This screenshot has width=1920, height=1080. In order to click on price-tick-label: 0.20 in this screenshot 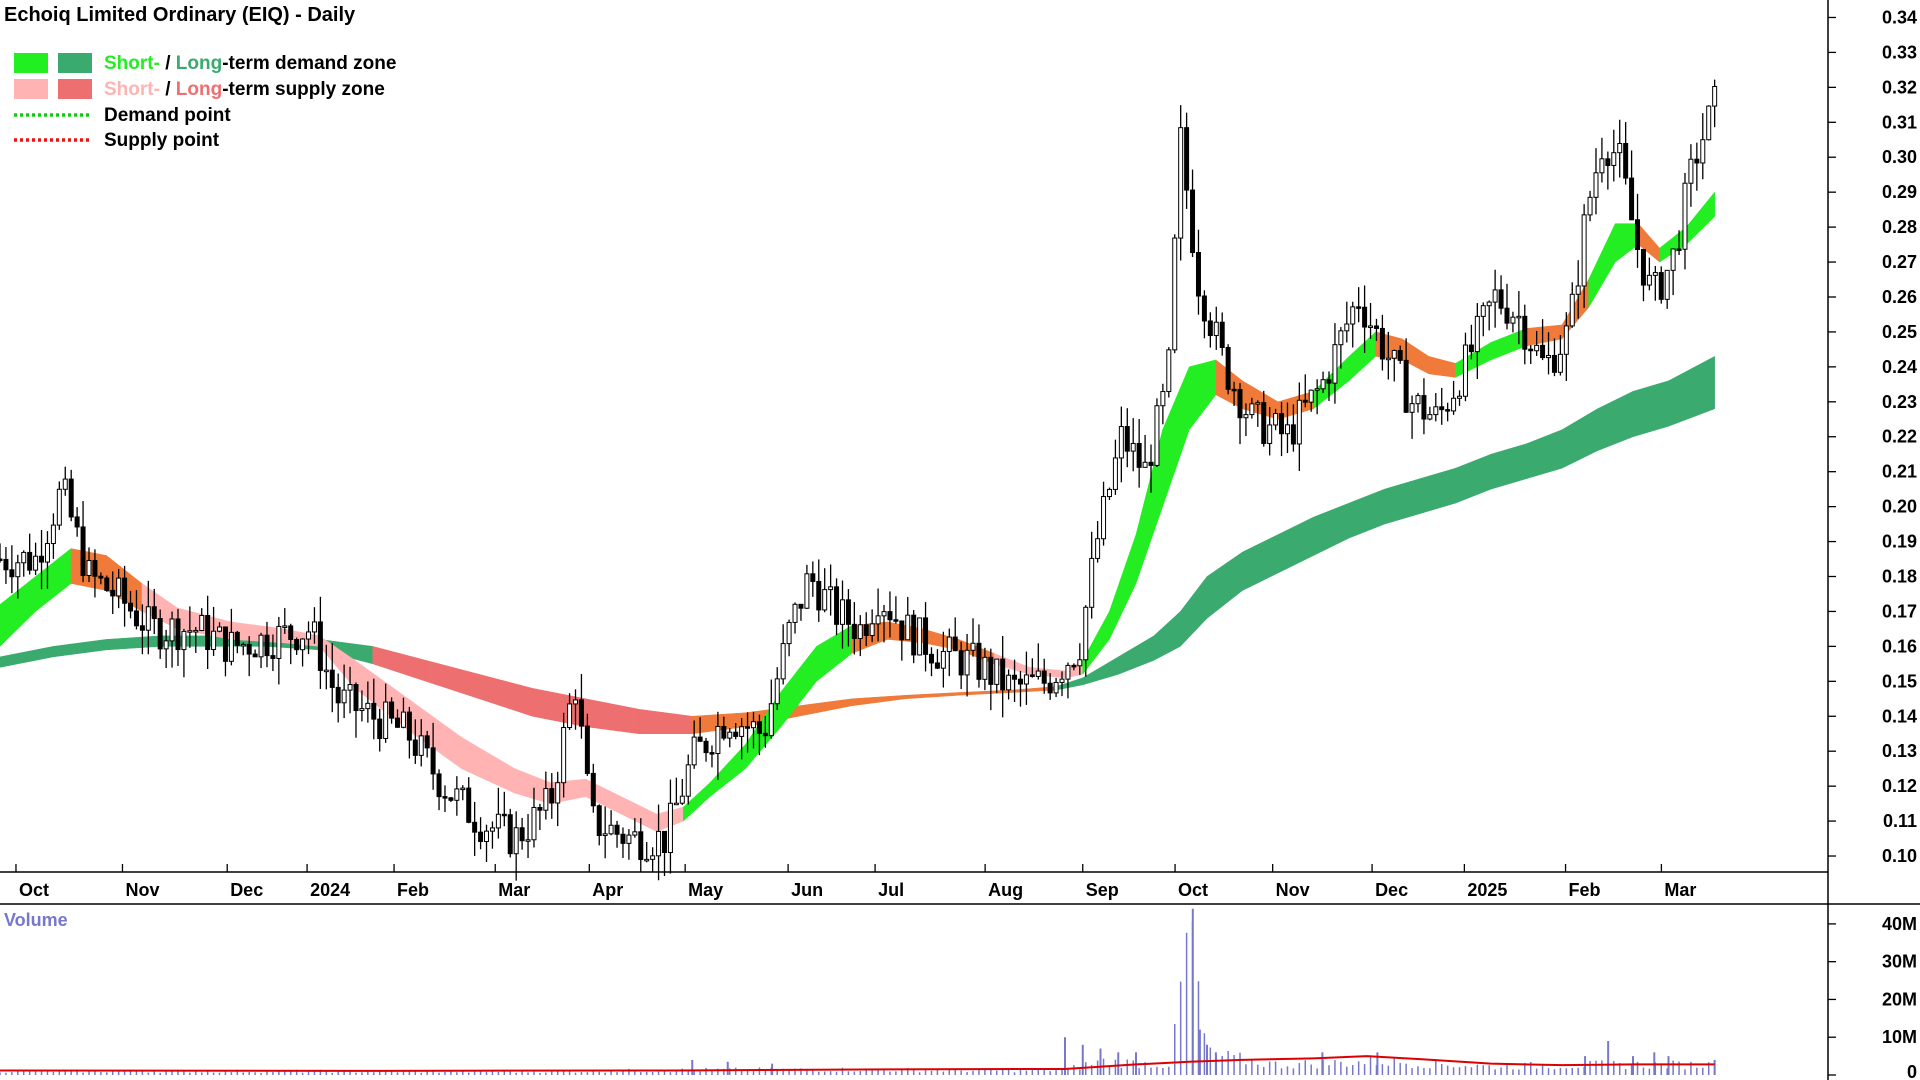, I will do `click(1899, 507)`.